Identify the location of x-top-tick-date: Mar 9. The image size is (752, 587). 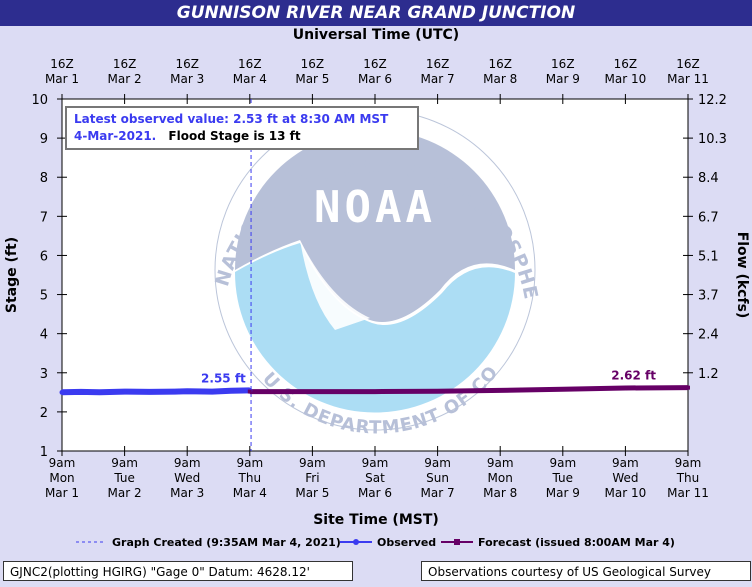
(563, 79).